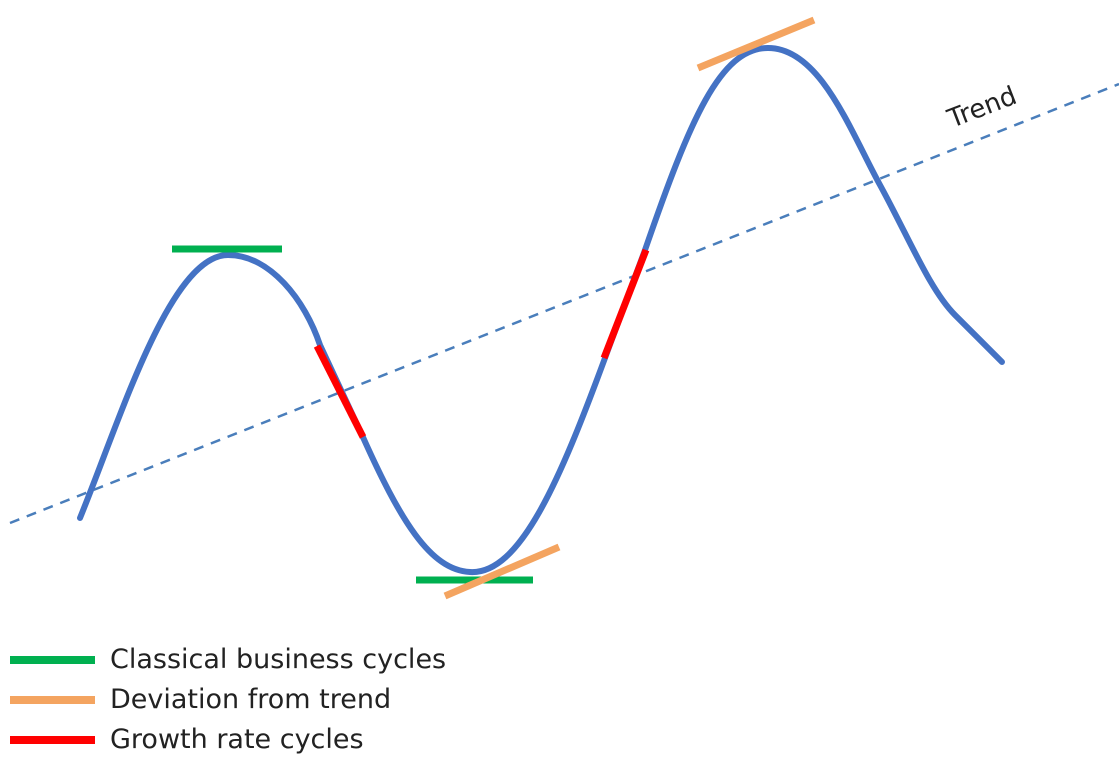 Image resolution: width=1119 pixels, height=765 pixels. What do you see at coordinates (502, 571) in the screenshot?
I see `deviation-trough-marker` at bounding box center [502, 571].